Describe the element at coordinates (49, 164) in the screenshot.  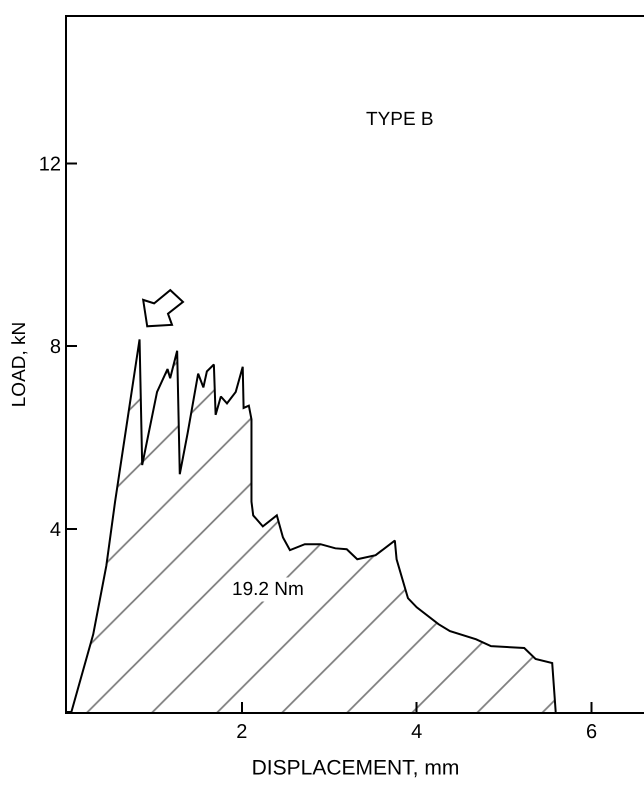
I see `y-tick-label: 12` at that location.